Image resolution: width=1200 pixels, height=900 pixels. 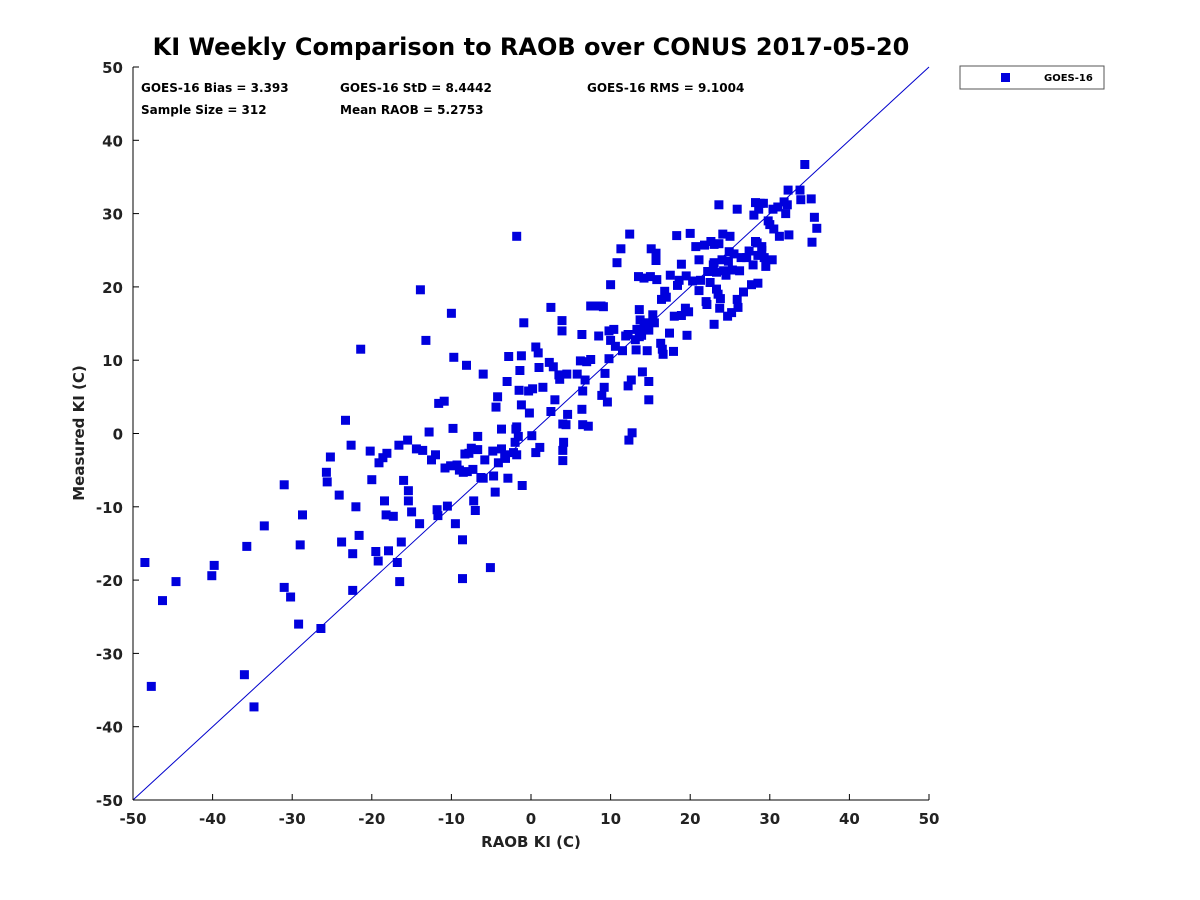 I want to click on stat-bias: GOES-16 Bias = 3.393, so click(x=215, y=88).